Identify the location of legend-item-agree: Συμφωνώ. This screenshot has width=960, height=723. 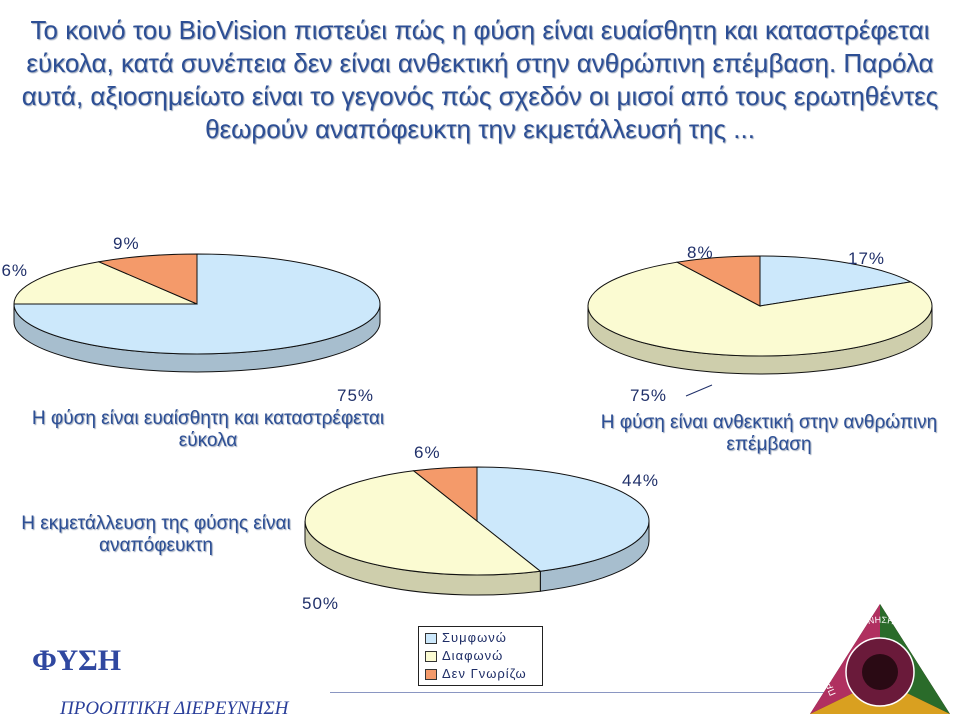
(466, 638).